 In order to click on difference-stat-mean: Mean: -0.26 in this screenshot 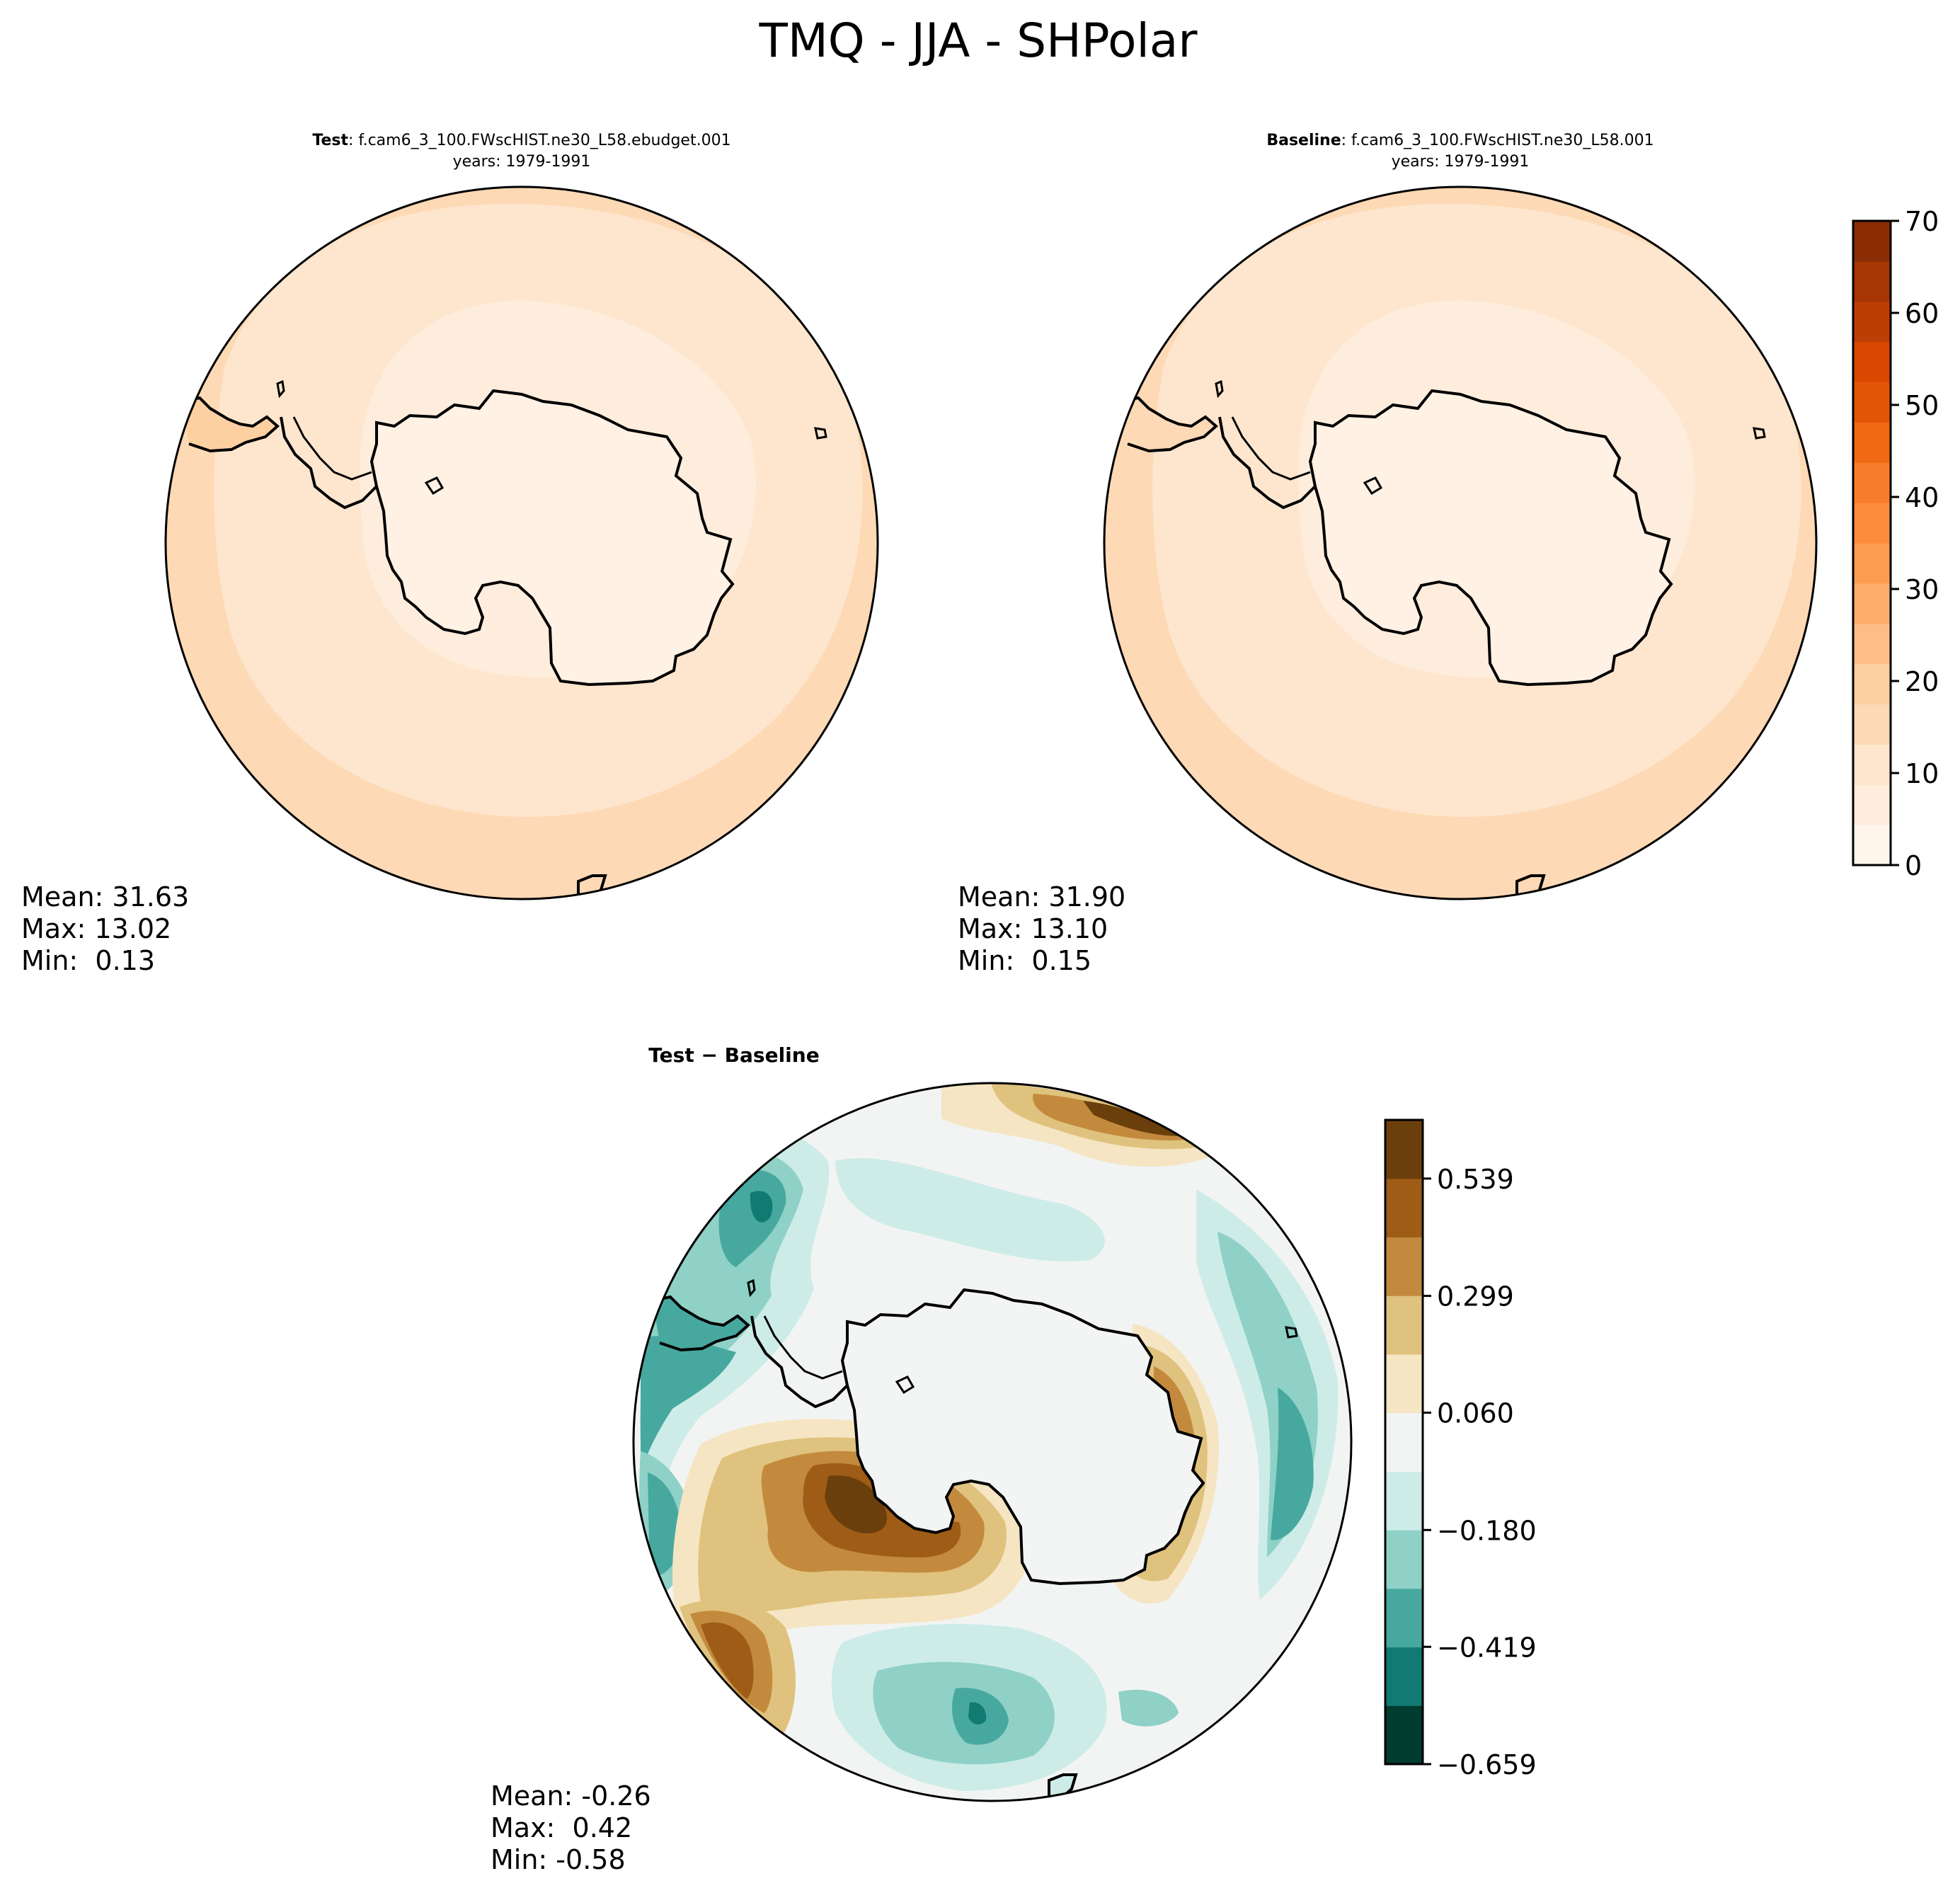, I will do `click(571, 1796)`.